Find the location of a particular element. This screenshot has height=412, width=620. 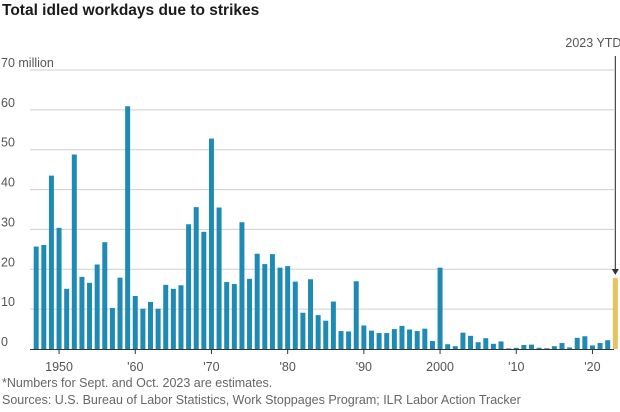

y-tick-label: 30 is located at coordinates (8, 222).